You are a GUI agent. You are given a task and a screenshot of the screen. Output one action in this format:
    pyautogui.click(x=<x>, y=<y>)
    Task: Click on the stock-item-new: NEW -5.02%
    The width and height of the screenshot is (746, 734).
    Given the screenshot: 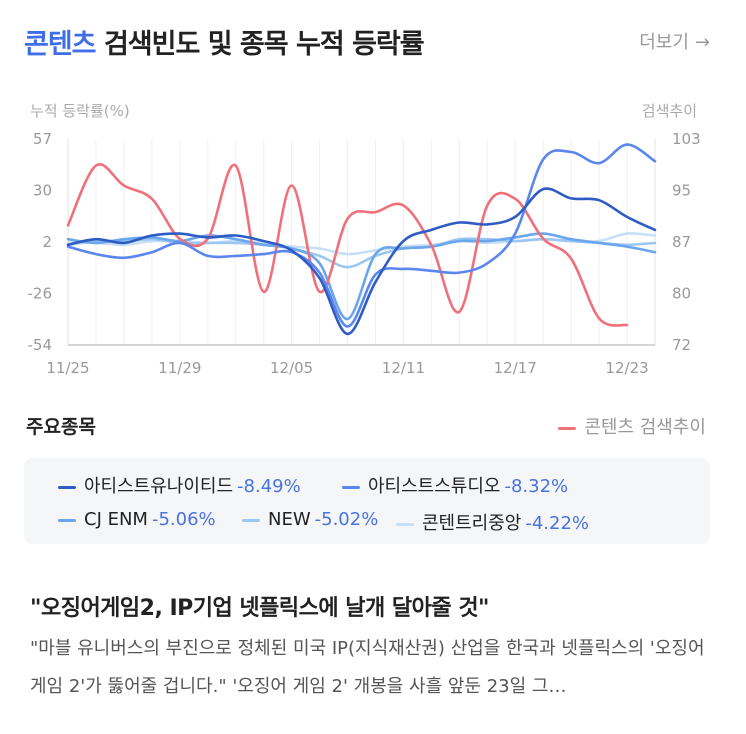 What is the action you would take?
    pyautogui.click(x=310, y=519)
    